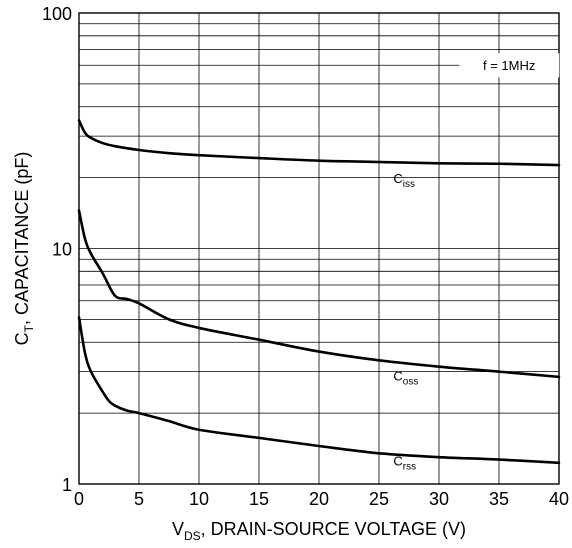 The height and width of the screenshot is (548, 572). I want to click on y-axis-title-rest: , CAPACITANCE (pF), so click(22, 238).